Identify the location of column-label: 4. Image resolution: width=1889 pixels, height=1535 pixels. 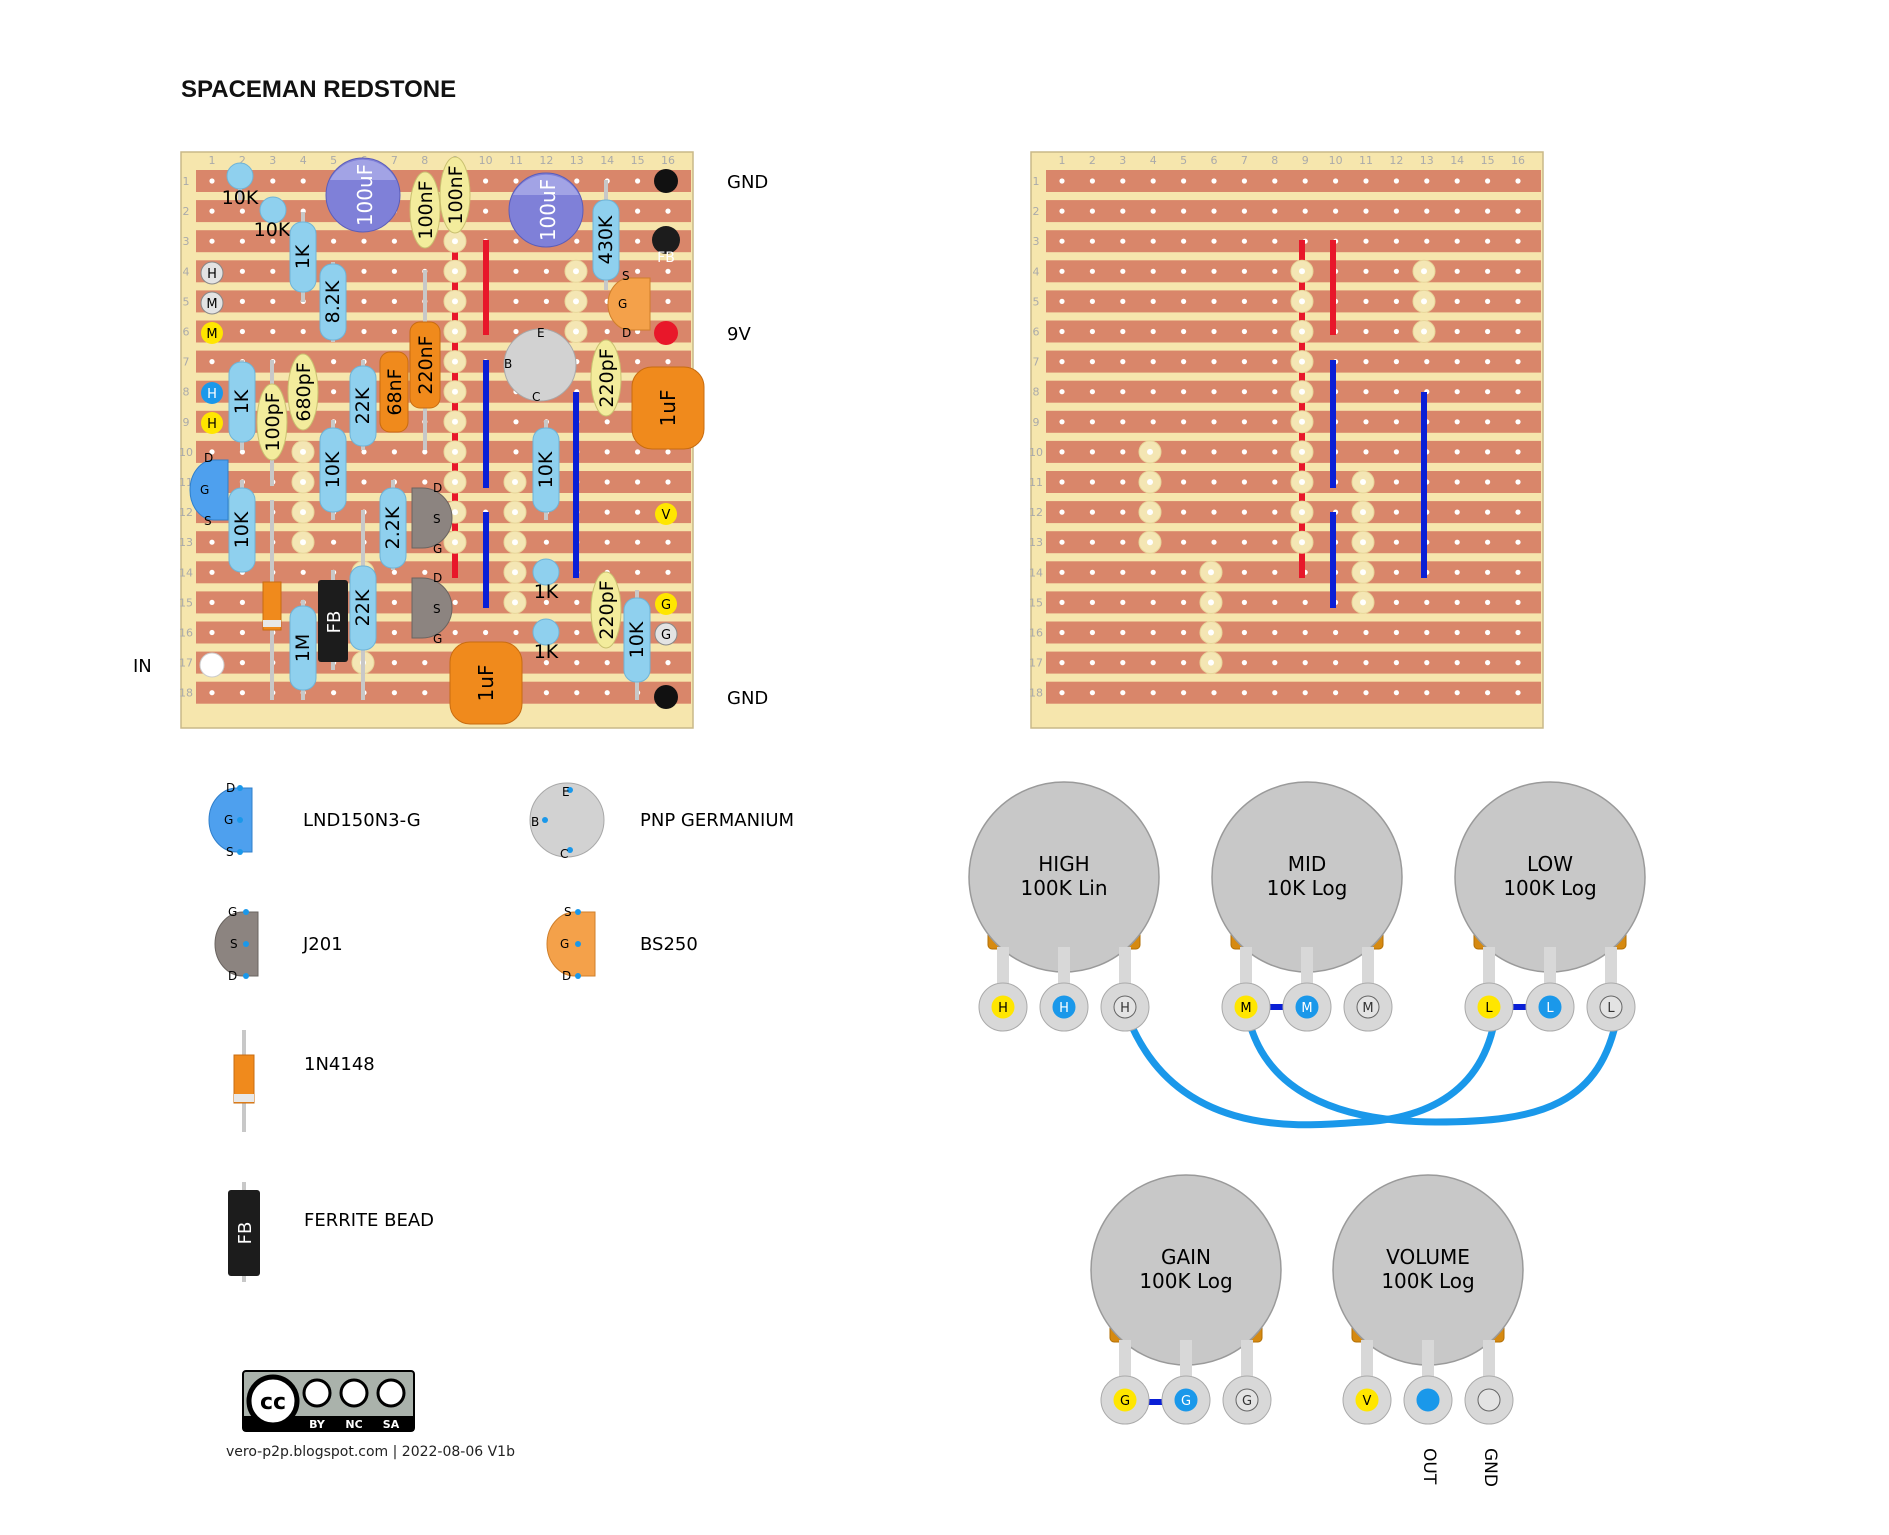
(1153, 160).